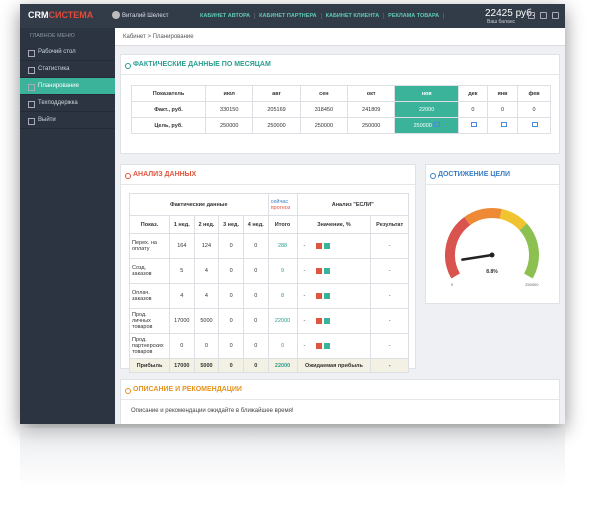 The width and height of the screenshot is (600, 530). What do you see at coordinates (182, 246) in the screenshot?
I see `cell: 164` at bounding box center [182, 246].